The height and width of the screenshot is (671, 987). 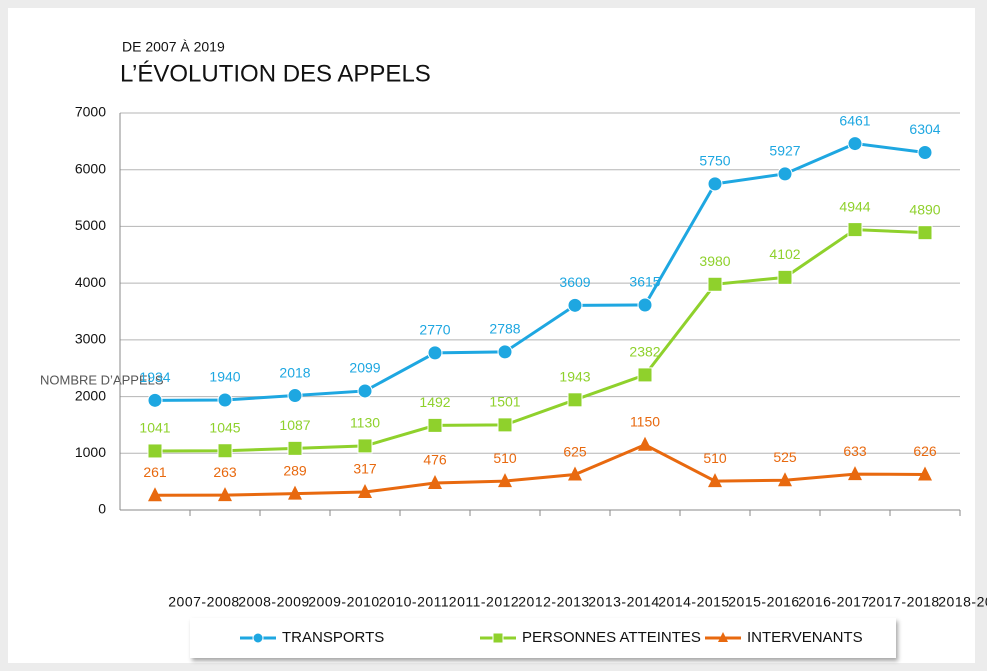 I want to click on y-axis-label: NOMBRE D’APPELS, so click(x=102, y=379).